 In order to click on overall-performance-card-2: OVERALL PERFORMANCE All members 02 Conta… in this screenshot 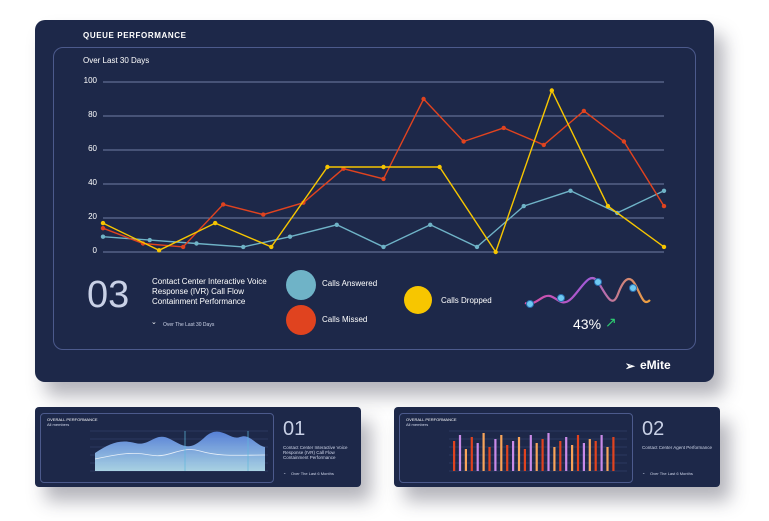, I will do `click(557, 447)`.